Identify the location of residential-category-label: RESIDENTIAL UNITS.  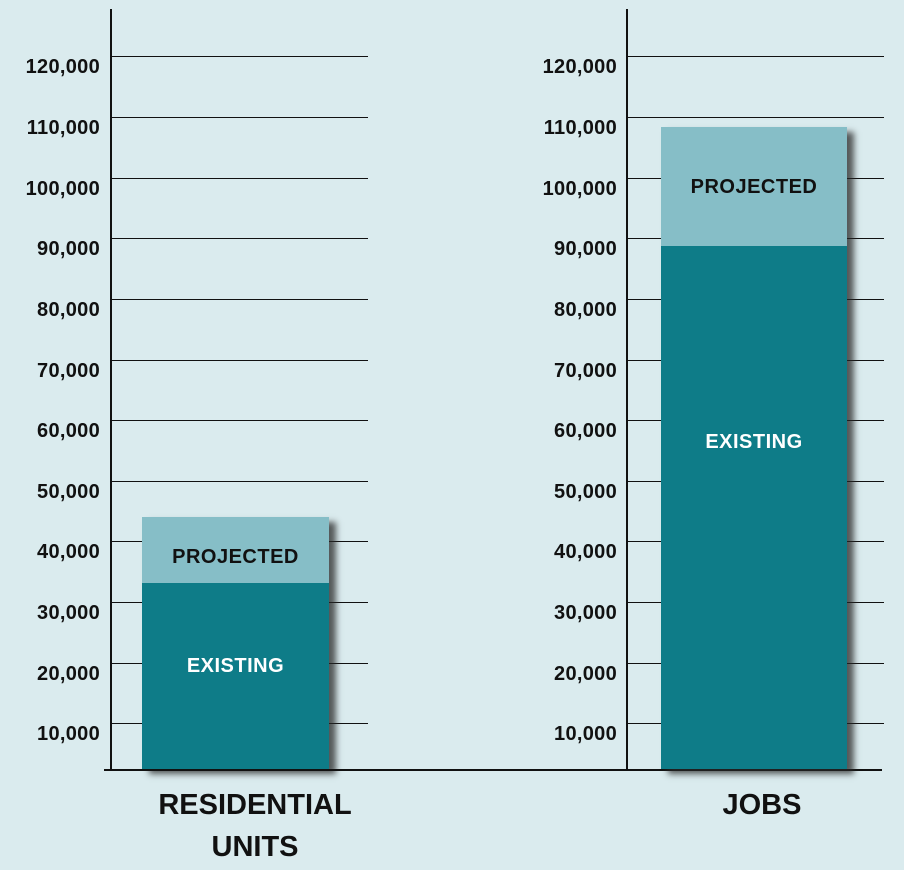
(255, 826).